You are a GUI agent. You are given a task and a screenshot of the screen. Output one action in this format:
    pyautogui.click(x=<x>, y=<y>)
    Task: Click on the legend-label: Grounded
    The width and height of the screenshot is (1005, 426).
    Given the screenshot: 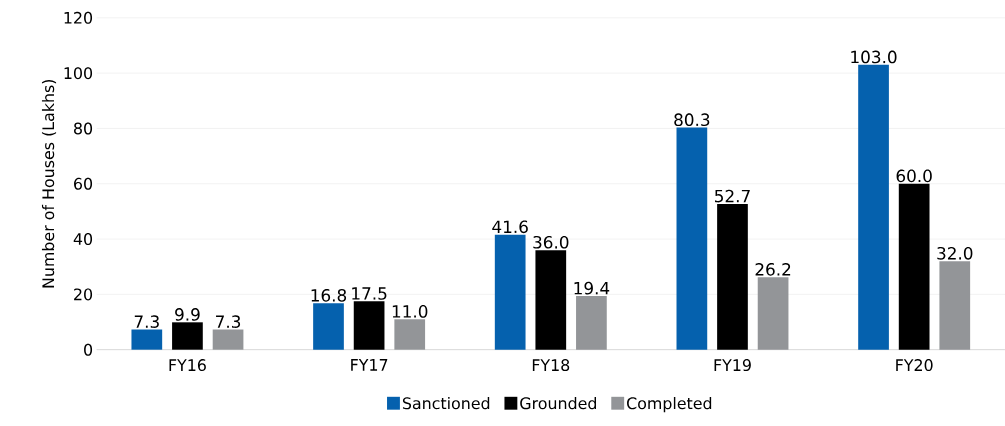 What is the action you would take?
    pyautogui.click(x=558, y=403)
    